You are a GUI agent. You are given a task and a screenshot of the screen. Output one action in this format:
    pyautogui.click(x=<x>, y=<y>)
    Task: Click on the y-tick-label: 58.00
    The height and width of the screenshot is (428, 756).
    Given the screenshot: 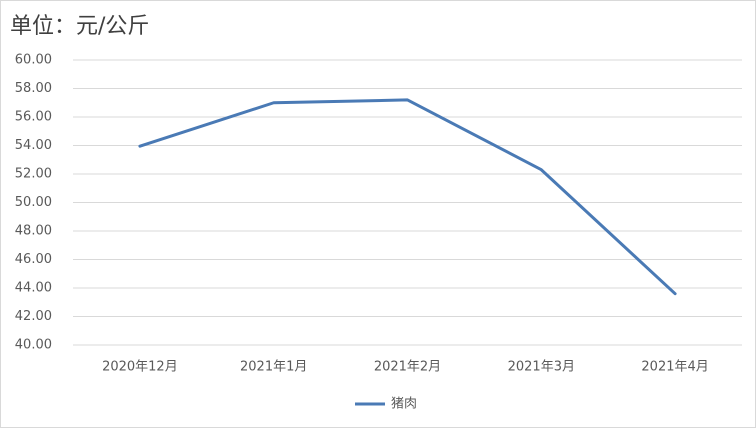 What is the action you would take?
    pyautogui.click(x=33, y=88)
    